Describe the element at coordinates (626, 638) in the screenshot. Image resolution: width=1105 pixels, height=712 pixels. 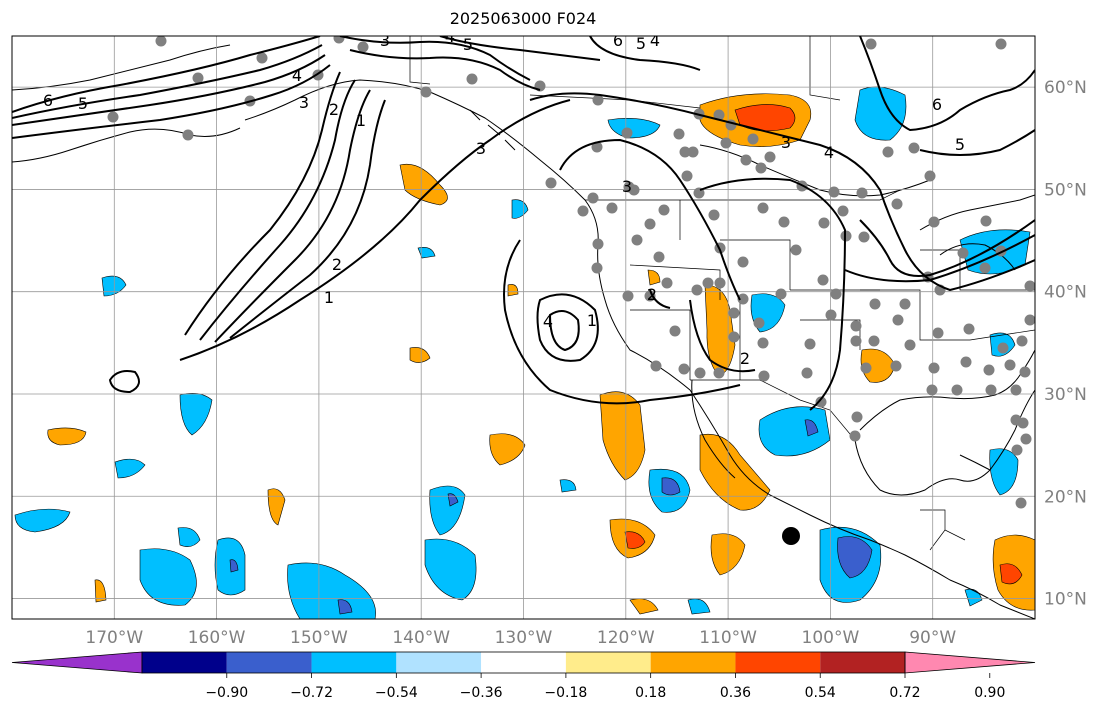
I see `longitude-label: 120°W` at that location.